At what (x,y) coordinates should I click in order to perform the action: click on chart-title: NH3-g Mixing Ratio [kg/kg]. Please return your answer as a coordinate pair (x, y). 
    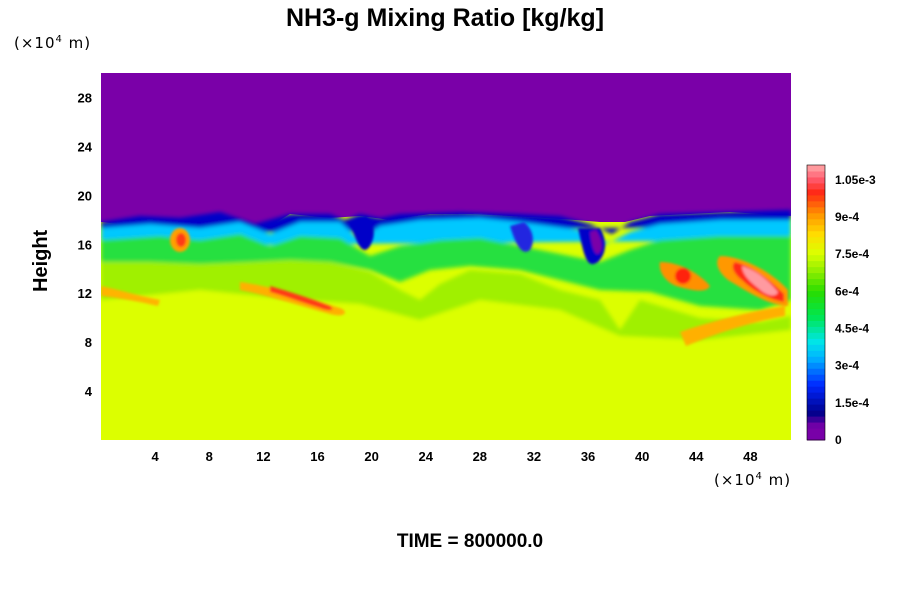
    Looking at the image, I should click on (445, 18).